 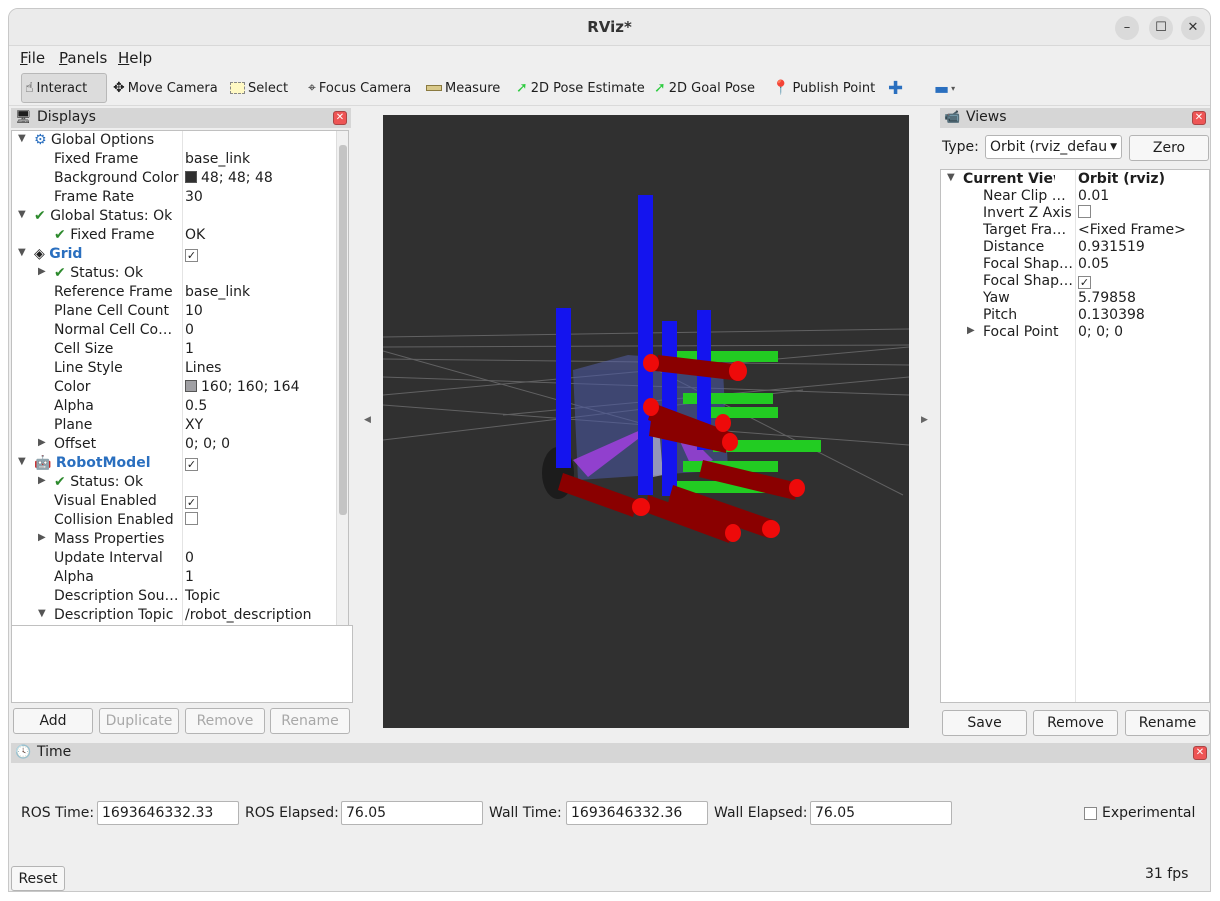 I want to click on experimental-checkbox, so click(x=1090, y=813).